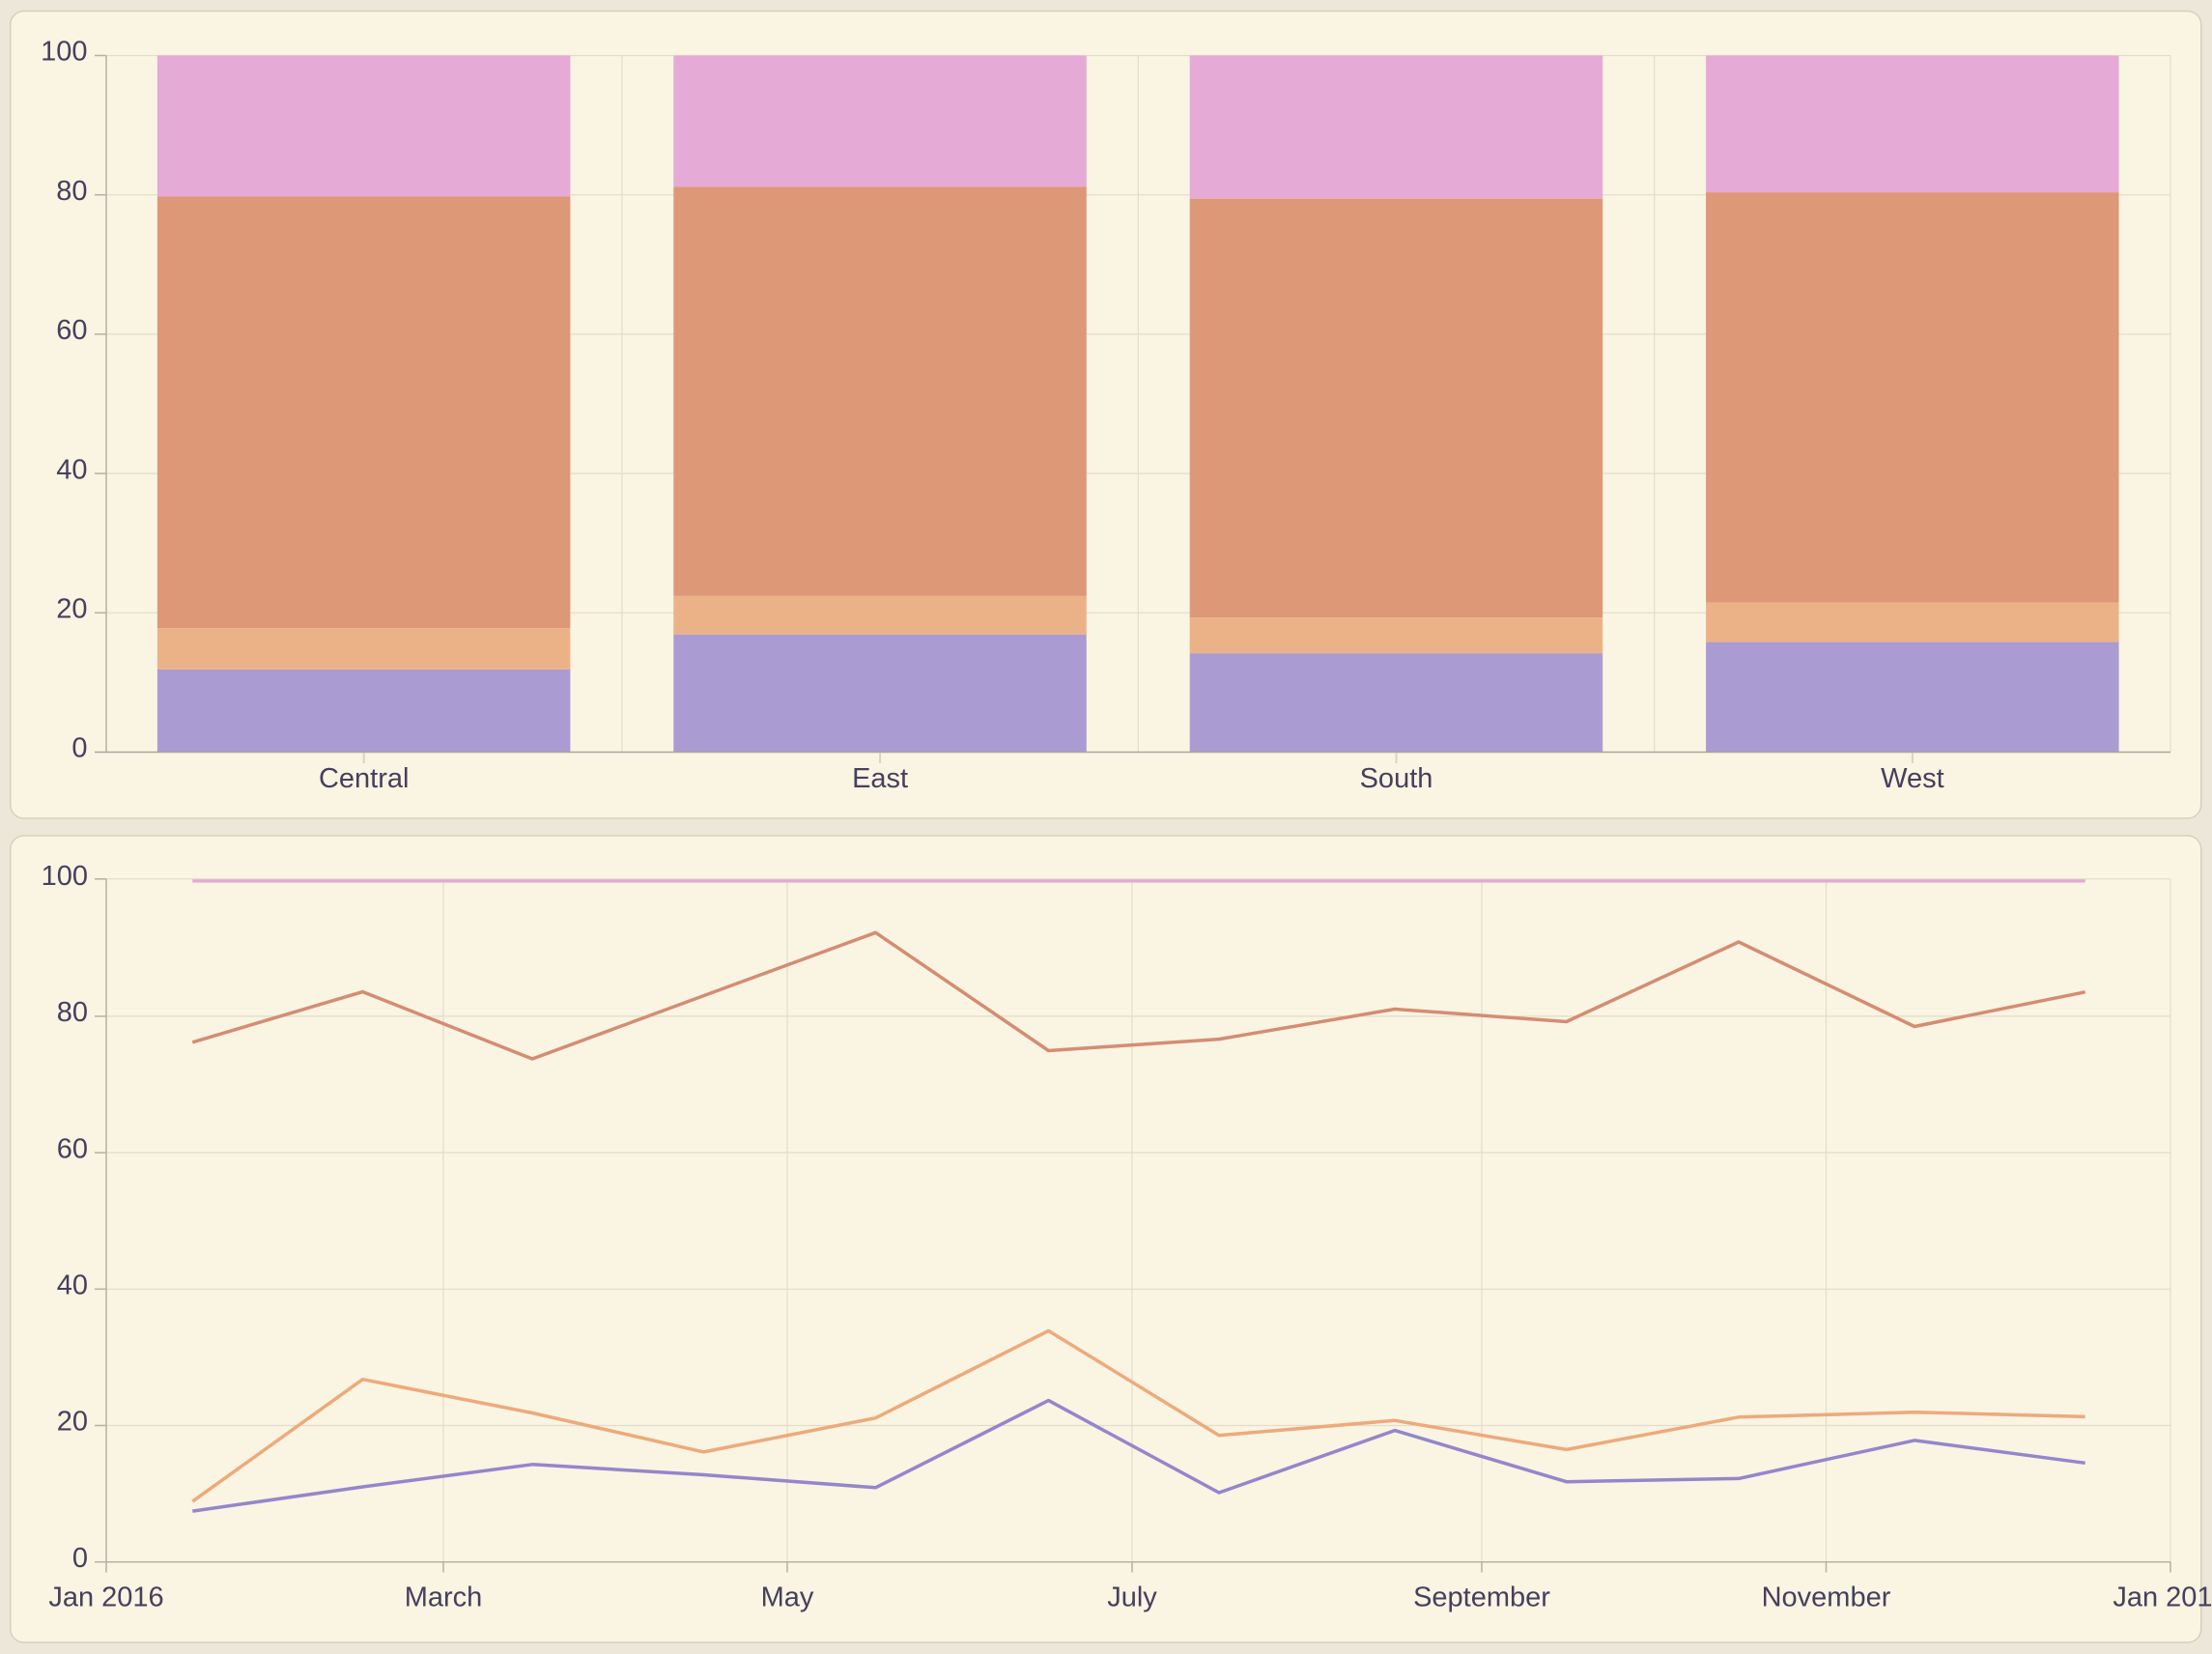  Describe the element at coordinates (788, 1598) in the screenshot. I see `svg-text: May` at that location.